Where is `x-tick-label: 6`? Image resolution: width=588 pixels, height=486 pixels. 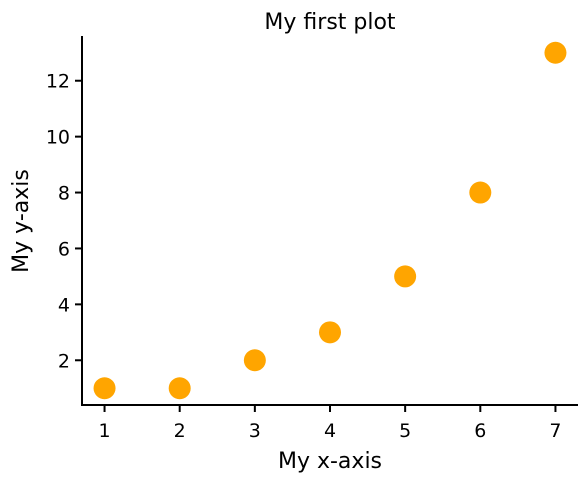
x-tick-label: 6 is located at coordinates (480, 431).